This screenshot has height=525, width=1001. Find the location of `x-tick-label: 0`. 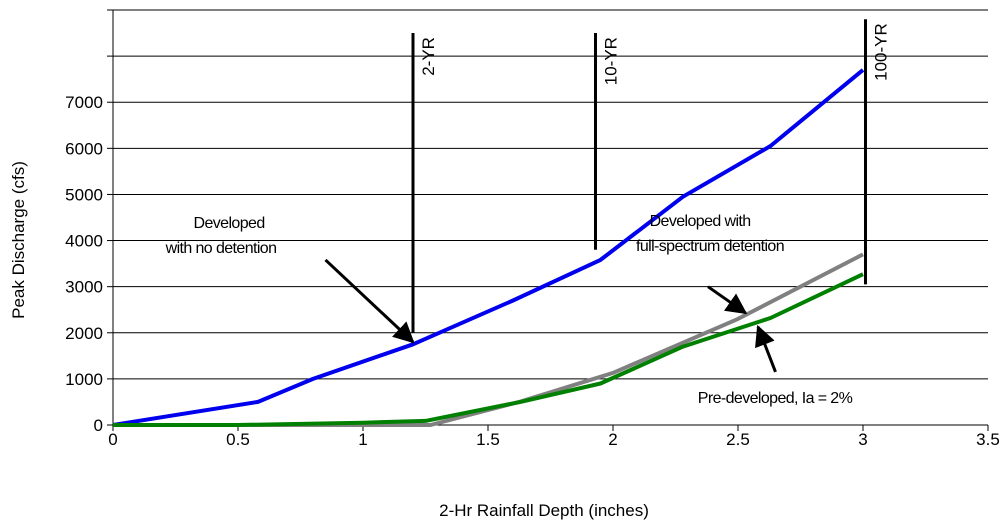

x-tick-label: 0 is located at coordinates (112, 439).